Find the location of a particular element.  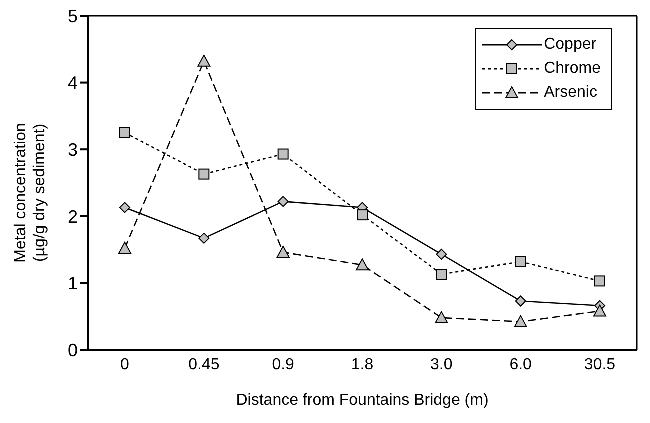

y-tick-label: 4 is located at coordinates (73, 83).